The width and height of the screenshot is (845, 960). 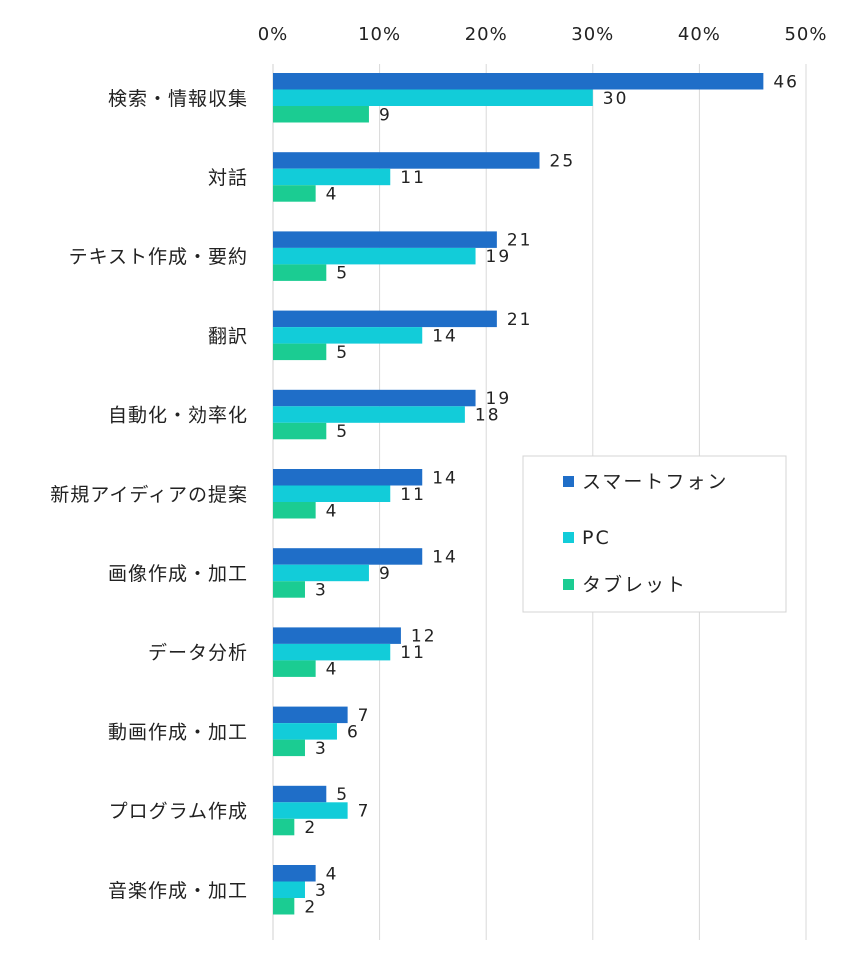 I want to click on legend: スマートフォン PC タブレット, so click(x=654, y=534).